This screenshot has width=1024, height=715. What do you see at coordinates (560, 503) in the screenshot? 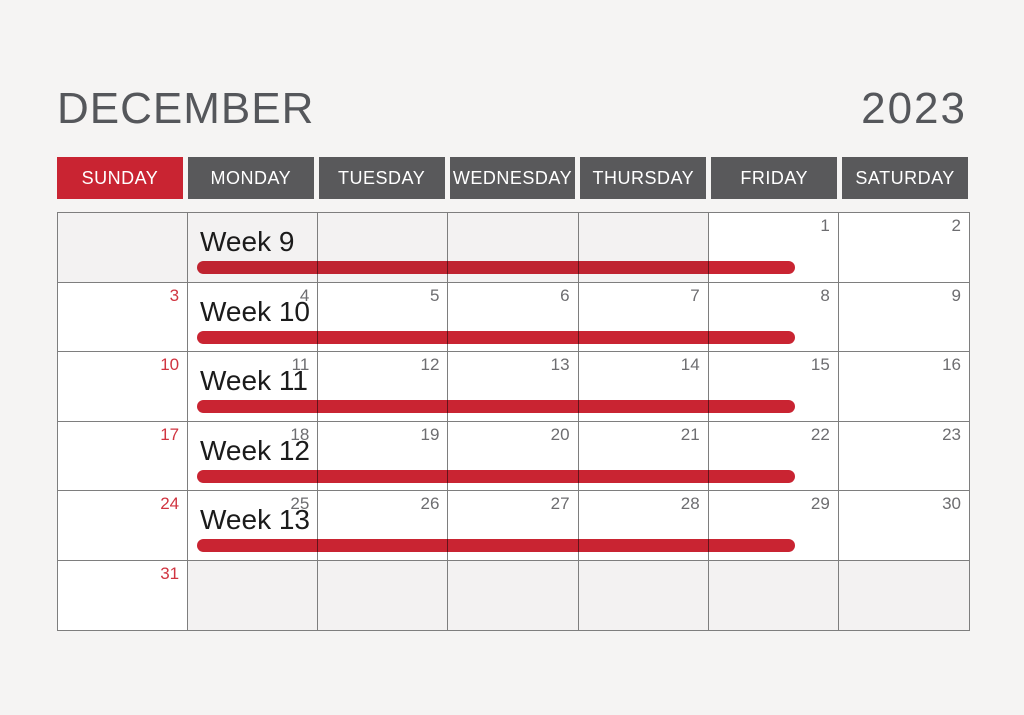
I see `day-number: 27` at bounding box center [560, 503].